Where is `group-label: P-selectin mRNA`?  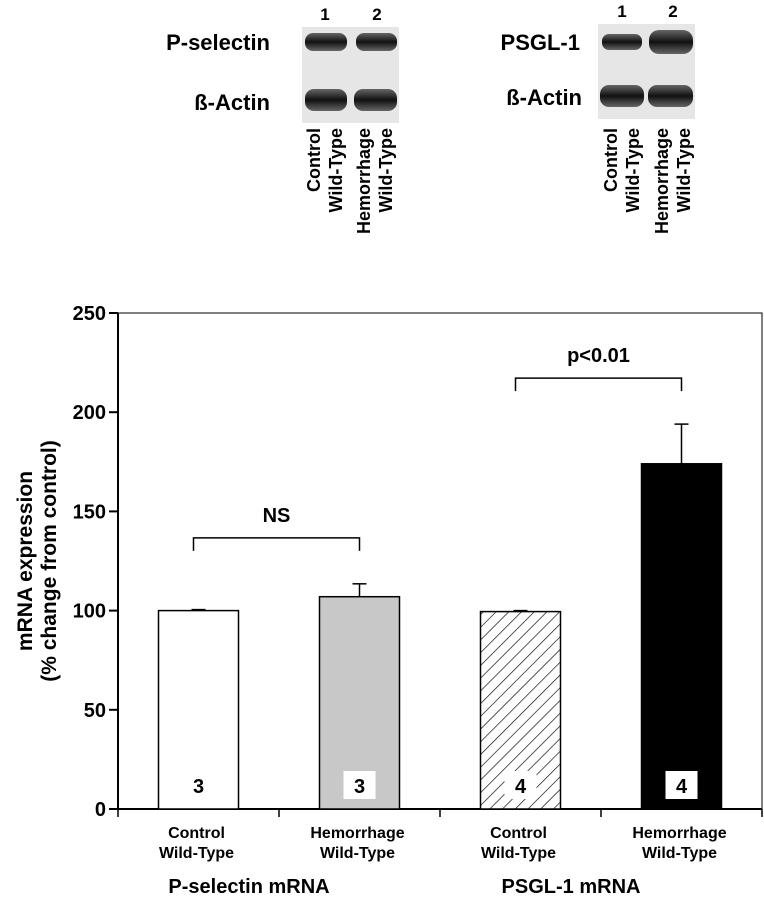
group-label: P-selectin mRNA is located at coordinates (248, 887).